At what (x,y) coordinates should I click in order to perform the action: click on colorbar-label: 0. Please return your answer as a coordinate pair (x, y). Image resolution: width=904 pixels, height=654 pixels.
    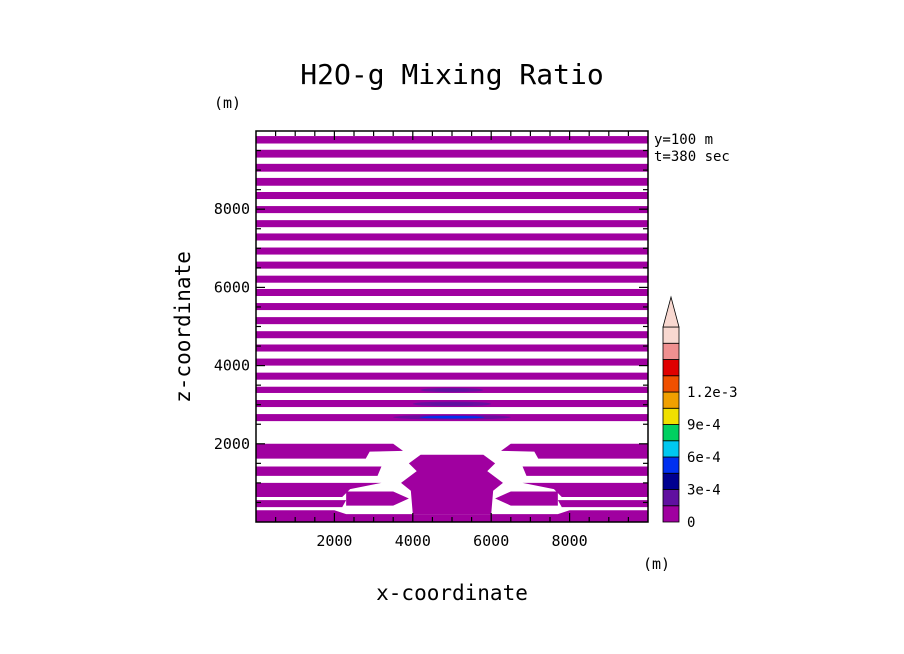
    Looking at the image, I should click on (691, 523).